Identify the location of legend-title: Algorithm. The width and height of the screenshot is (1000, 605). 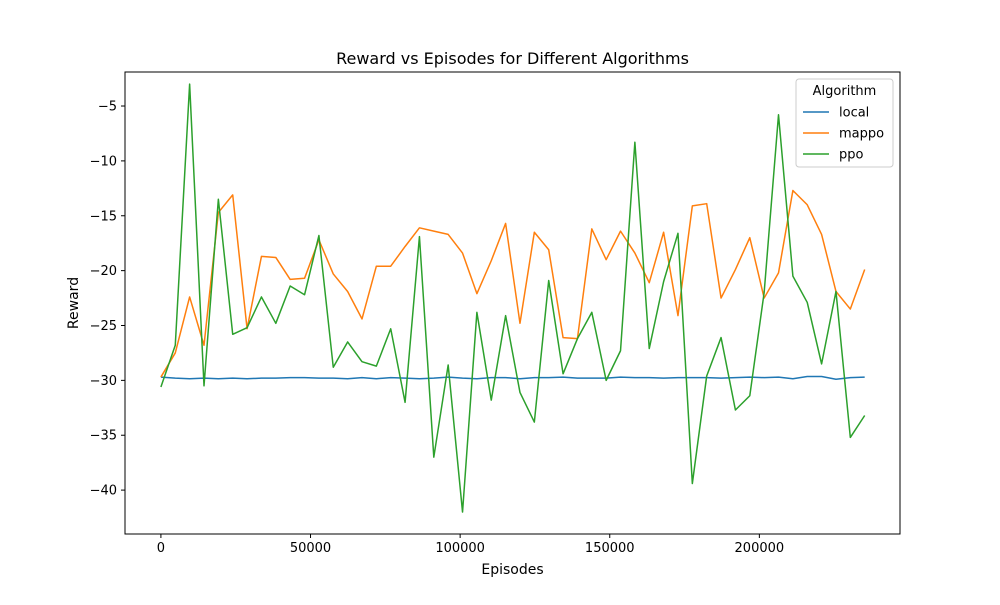
(845, 91).